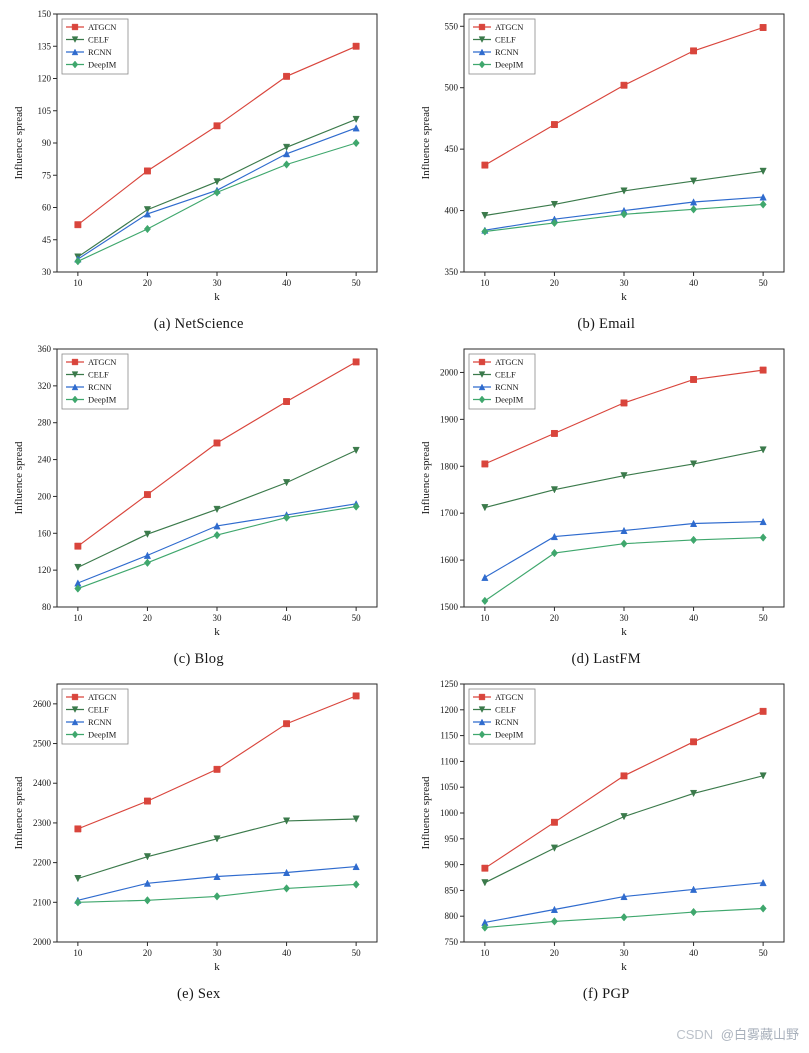  Describe the element at coordinates (452, 211) in the screenshot. I see `y-tick-label: 400` at that location.